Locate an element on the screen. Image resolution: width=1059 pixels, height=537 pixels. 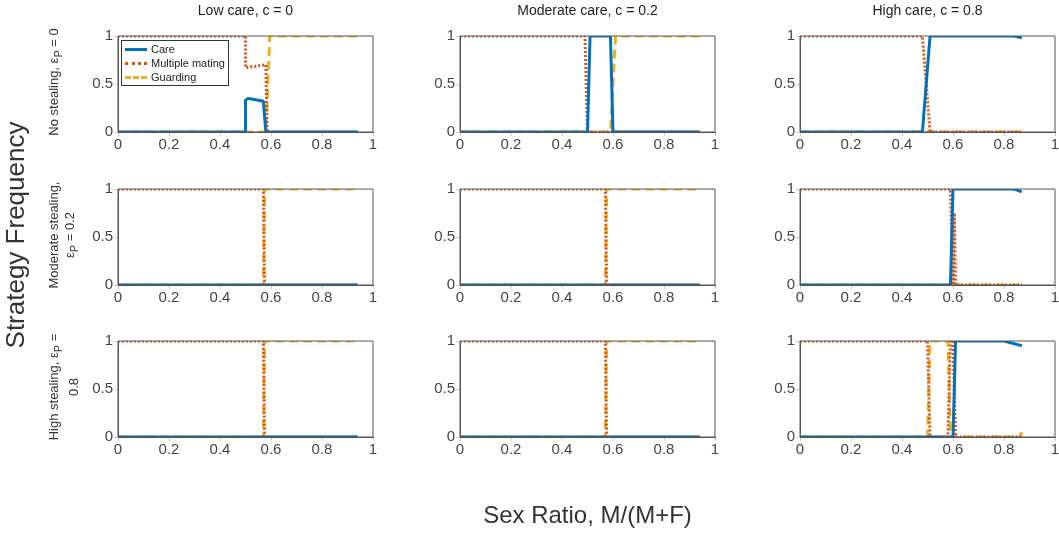
text: Strategy Frequency is located at coordinates (15, 235).